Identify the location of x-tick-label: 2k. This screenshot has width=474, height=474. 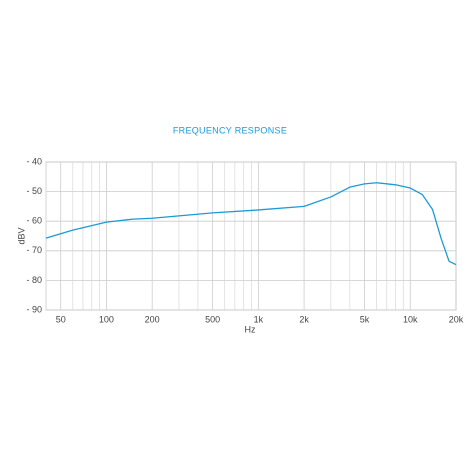
(304, 319).